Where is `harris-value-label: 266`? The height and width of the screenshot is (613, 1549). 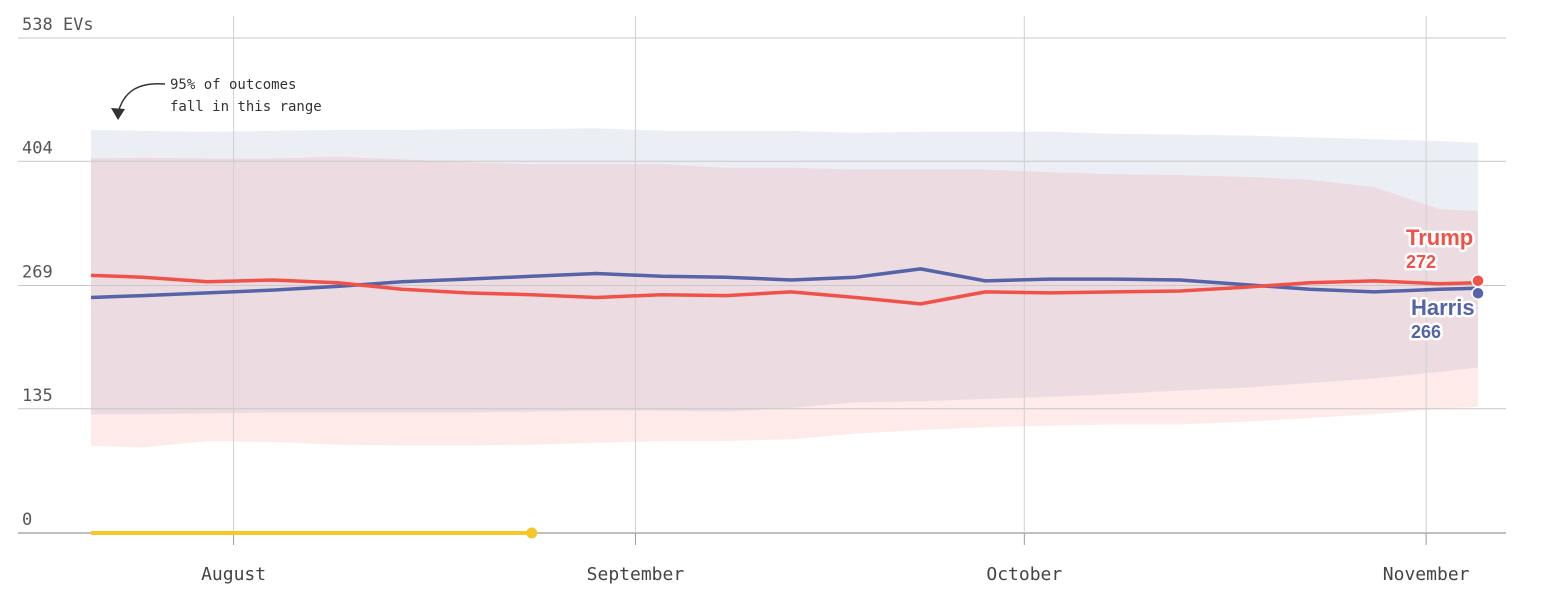 harris-value-label: 266 is located at coordinates (1426, 332).